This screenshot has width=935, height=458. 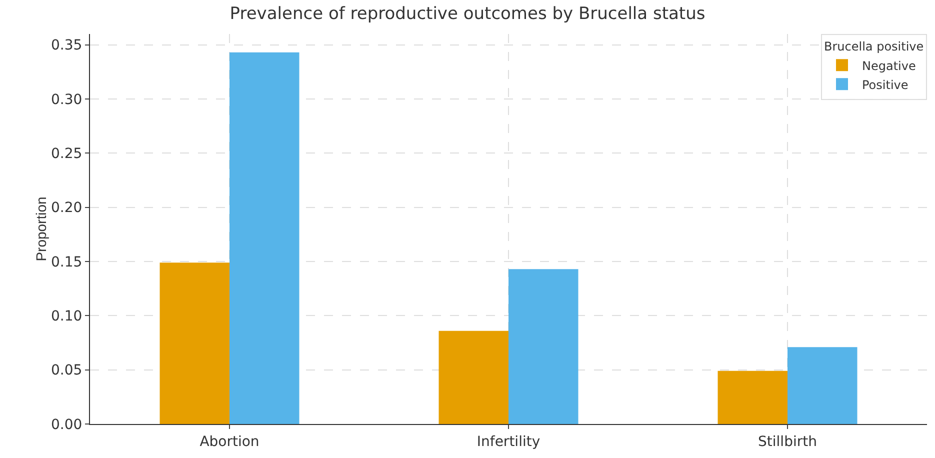 What do you see at coordinates (508, 442) in the screenshot?
I see `x-tick-label: Infertility` at bounding box center [508, 442].